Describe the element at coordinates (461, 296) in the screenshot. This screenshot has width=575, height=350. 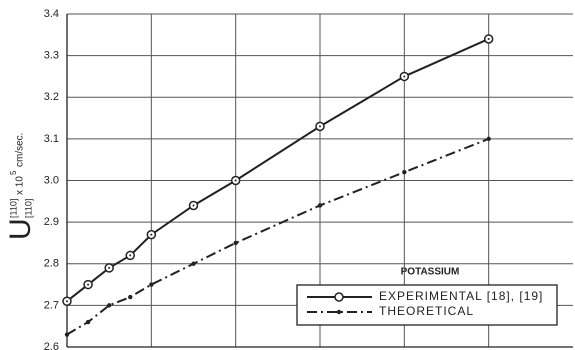
I see `legend-label: EXPERIMENTAL [18], [19]` at that location.